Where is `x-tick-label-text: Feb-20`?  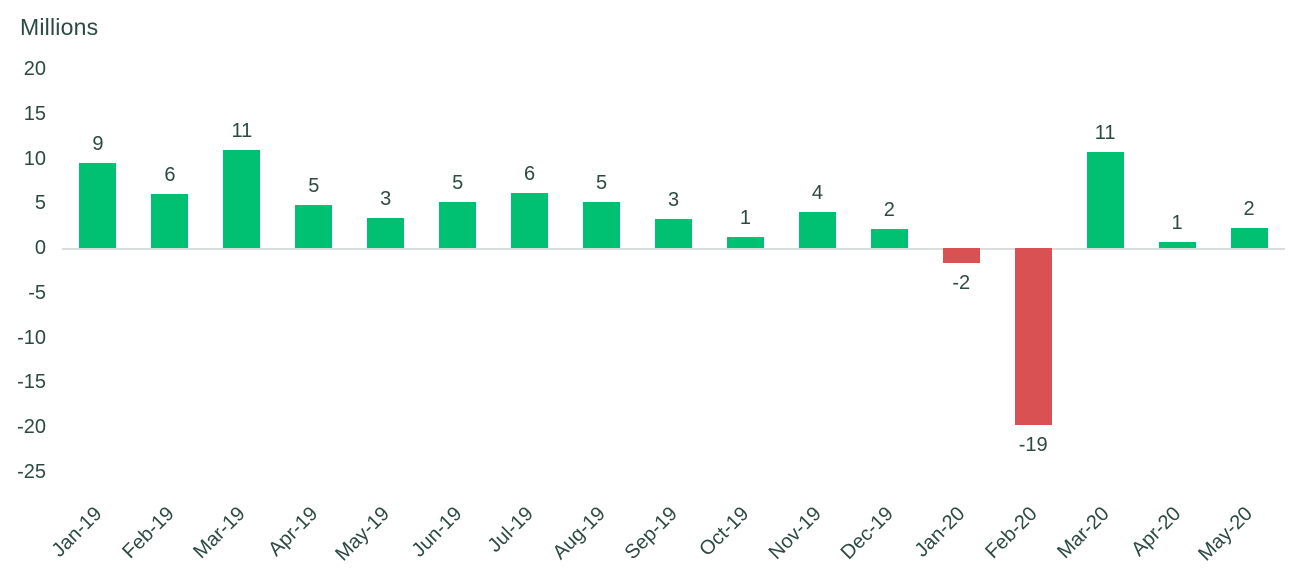
x-tick-label-text: Feb-20 is located at coordinates (1011, 533).